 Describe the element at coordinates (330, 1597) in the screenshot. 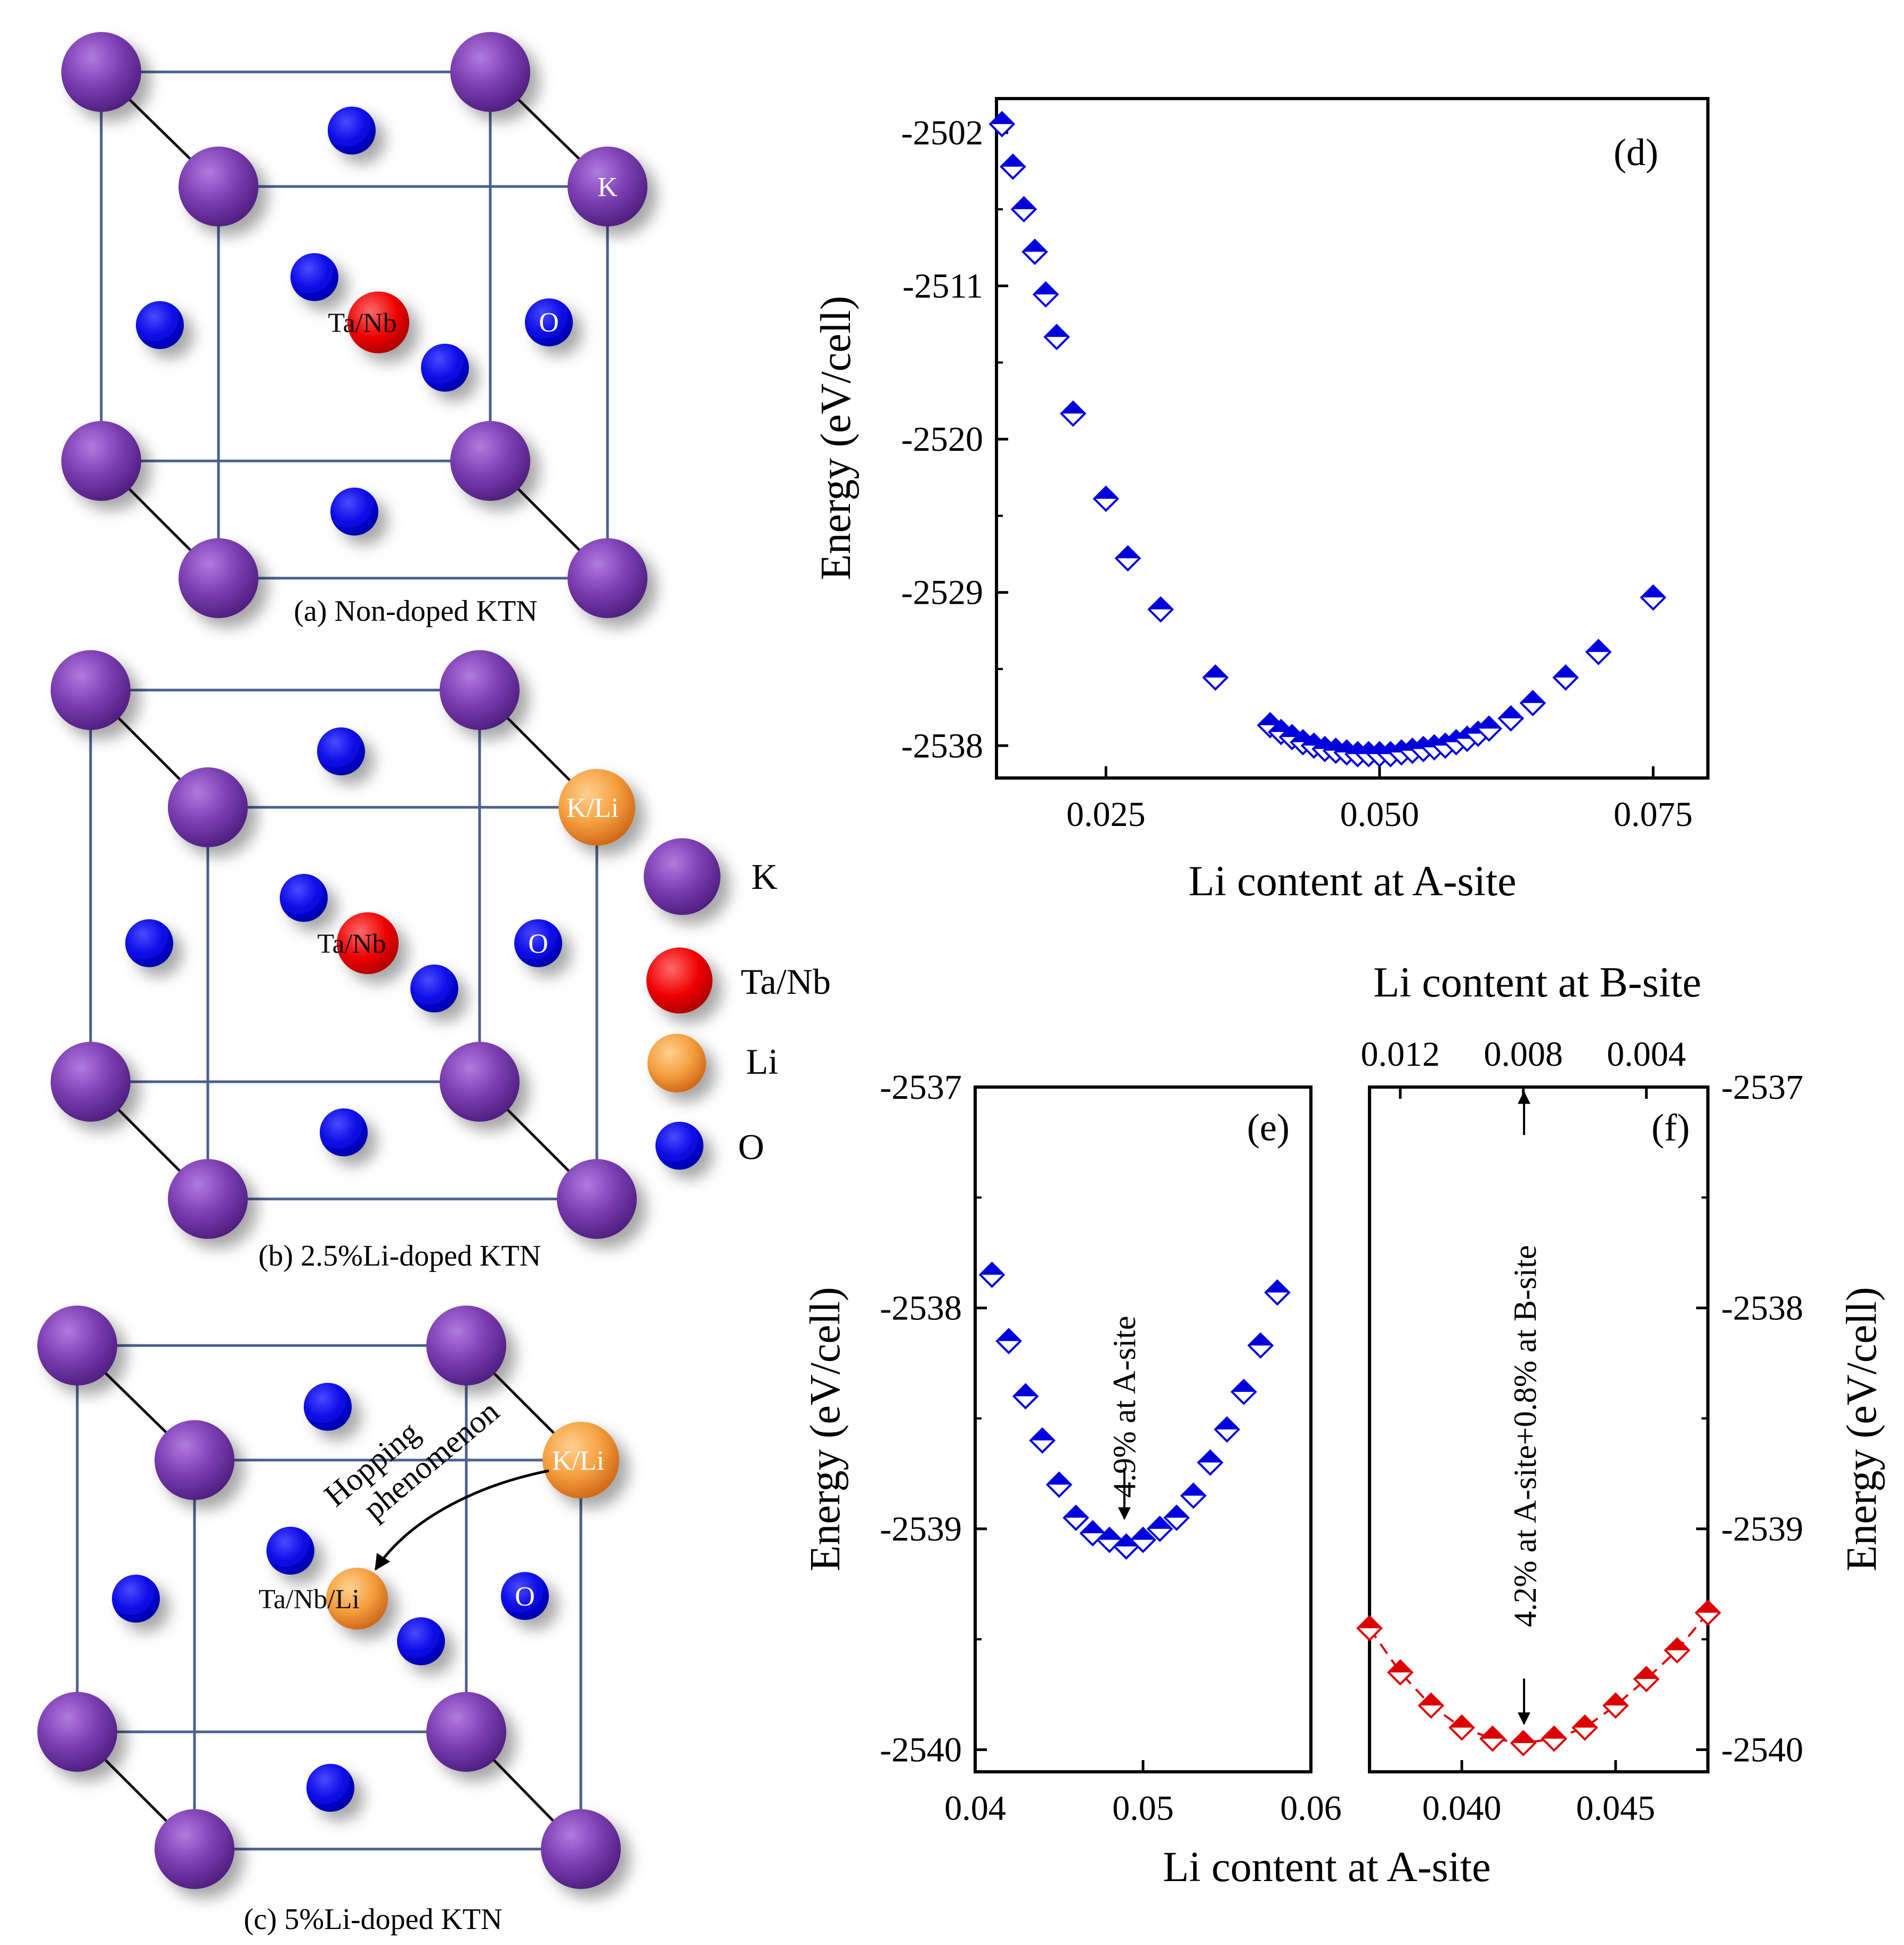

I see `o-atoms` at that location.